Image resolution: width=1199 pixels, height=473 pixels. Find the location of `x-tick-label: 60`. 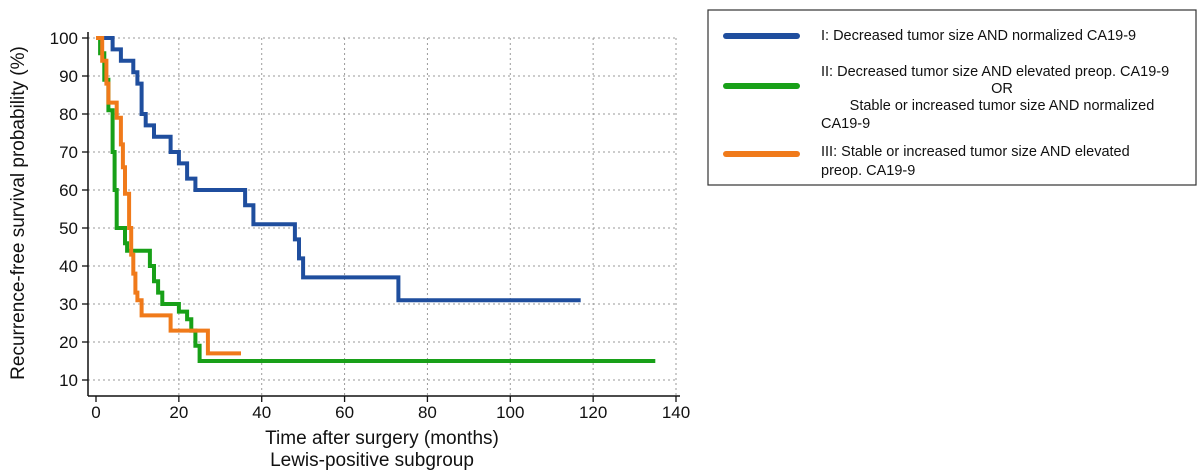

x-tick-label: 60 is located at coordinates (344, 412).